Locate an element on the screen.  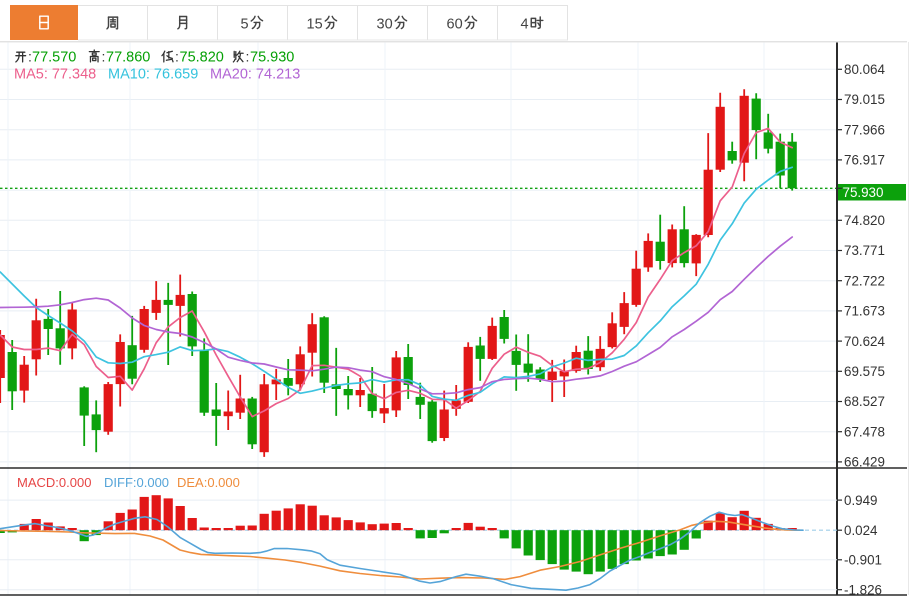
svg-text: 75.820 is located at coordinates (202, 58).